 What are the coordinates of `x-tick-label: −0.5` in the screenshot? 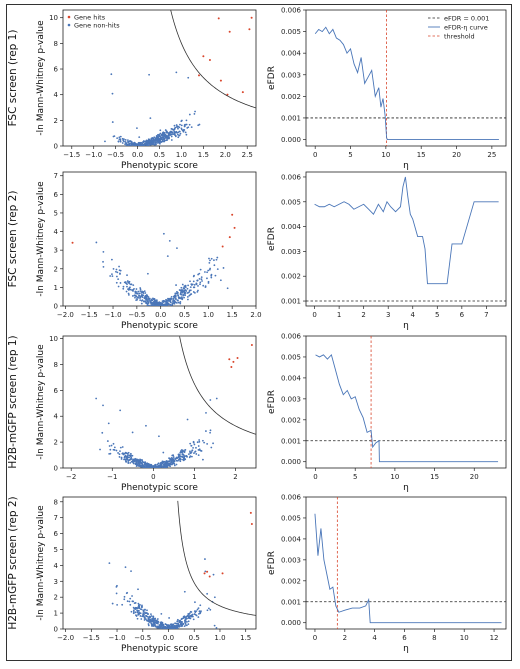 It's located at (136, 315).